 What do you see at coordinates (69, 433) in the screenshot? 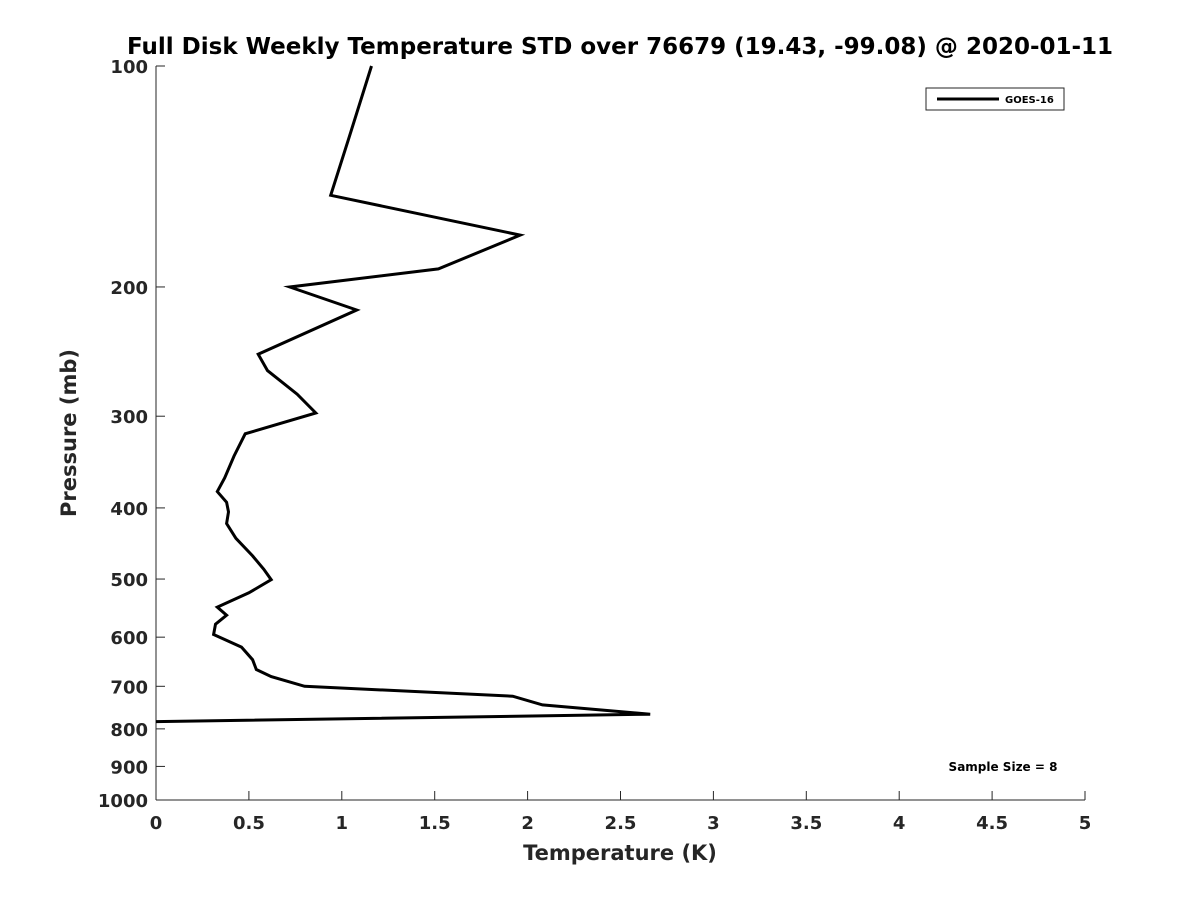
I see `y-axis-label: Pressure (mb)` at bounding box center [69, 433].